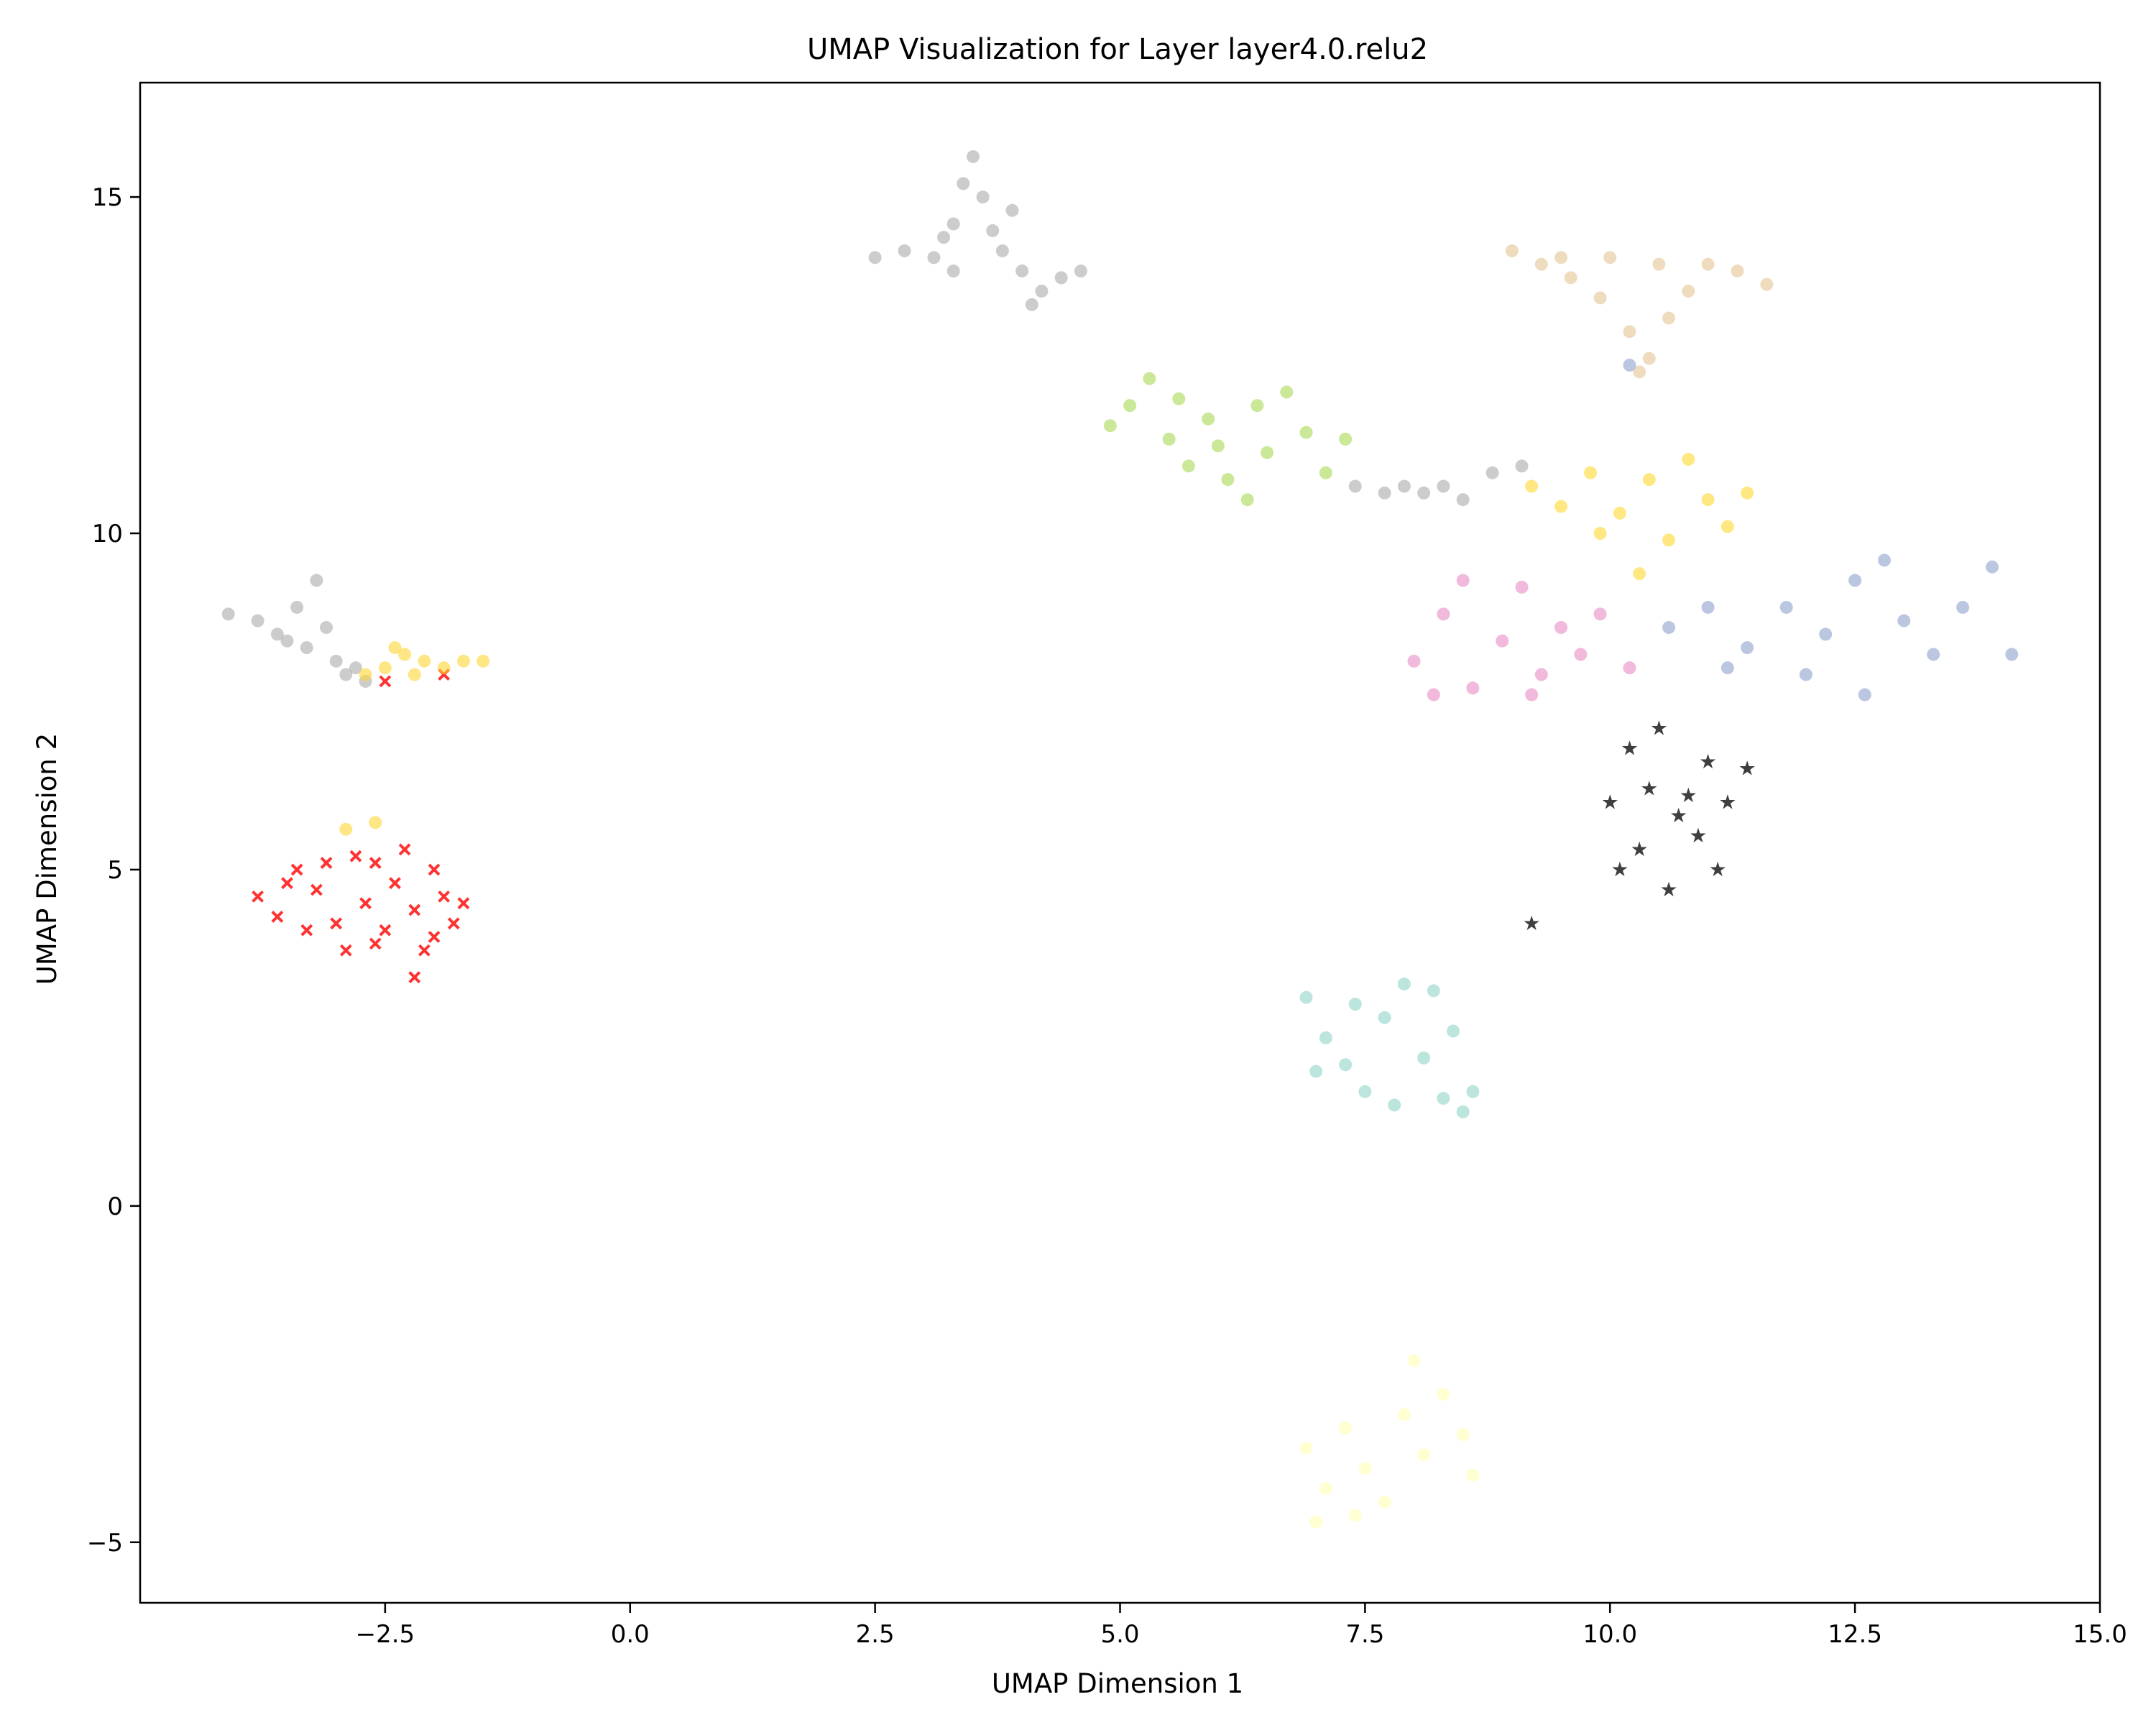 The height and width of the screenshot is (1725, 2156). I want to click on x-tick-label: 12.5, so click(1855, 1634).